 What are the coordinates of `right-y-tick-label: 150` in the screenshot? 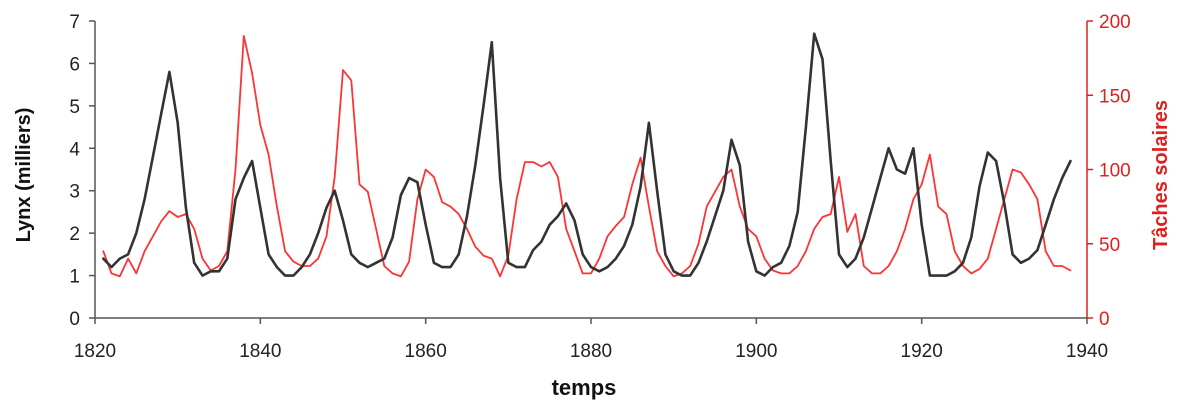 It's located at (1115, 96).